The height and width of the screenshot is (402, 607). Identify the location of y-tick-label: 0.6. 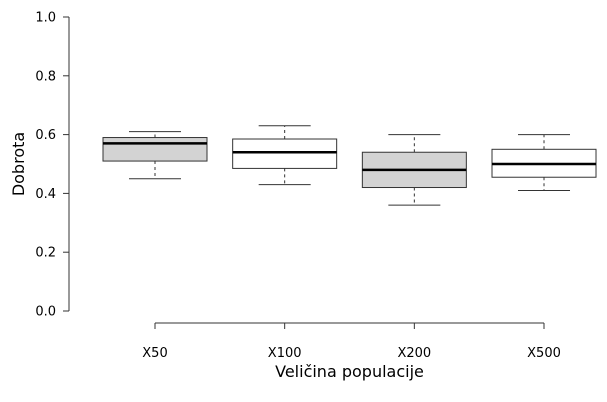
(45, 135).